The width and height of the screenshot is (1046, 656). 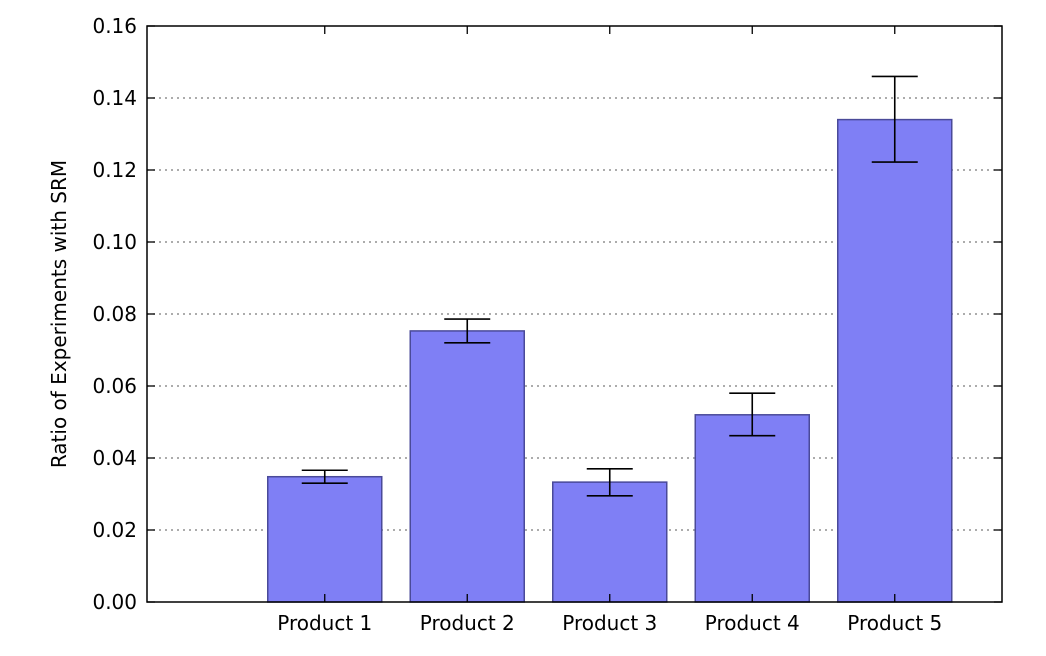 What do you see at coordinates (894, 623) in the screenshot?
I see `x-tick-label: Product 5` at bounding box center [894, 623].